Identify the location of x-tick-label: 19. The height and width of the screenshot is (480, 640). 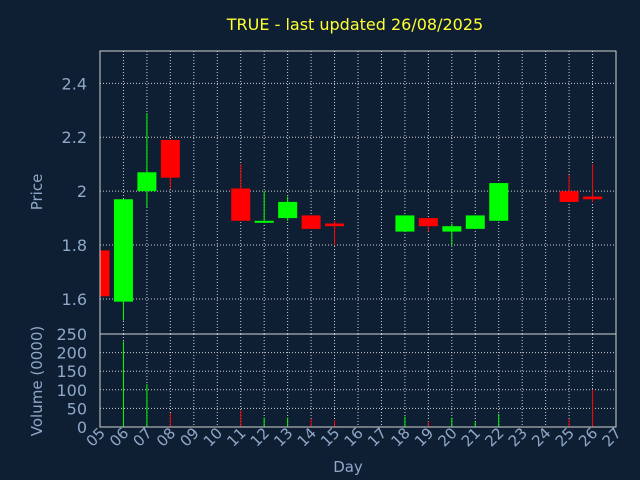
(424, 437).